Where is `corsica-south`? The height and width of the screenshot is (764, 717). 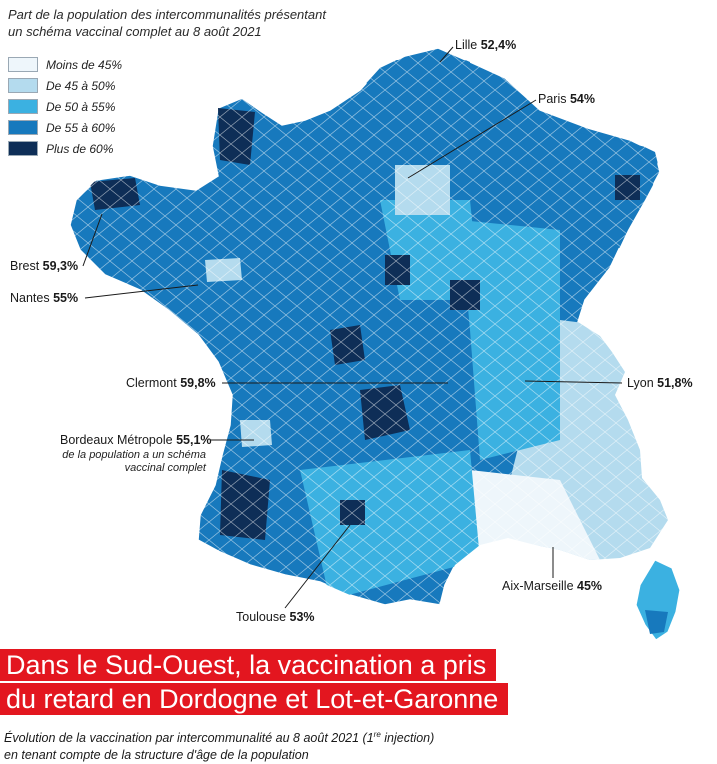
corsica-south is located at coordinates (656, 622).